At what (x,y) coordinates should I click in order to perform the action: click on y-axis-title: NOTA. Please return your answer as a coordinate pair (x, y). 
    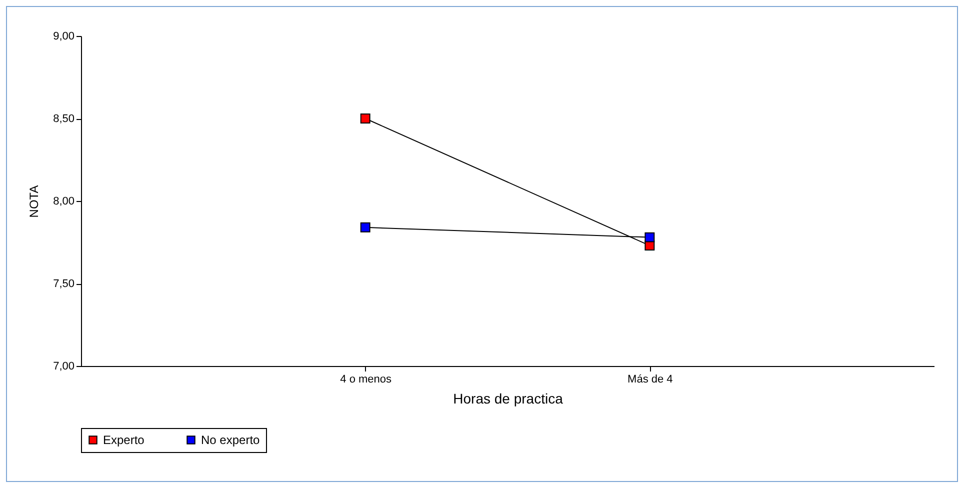
    Looking at the image, I should click on (34, 201).